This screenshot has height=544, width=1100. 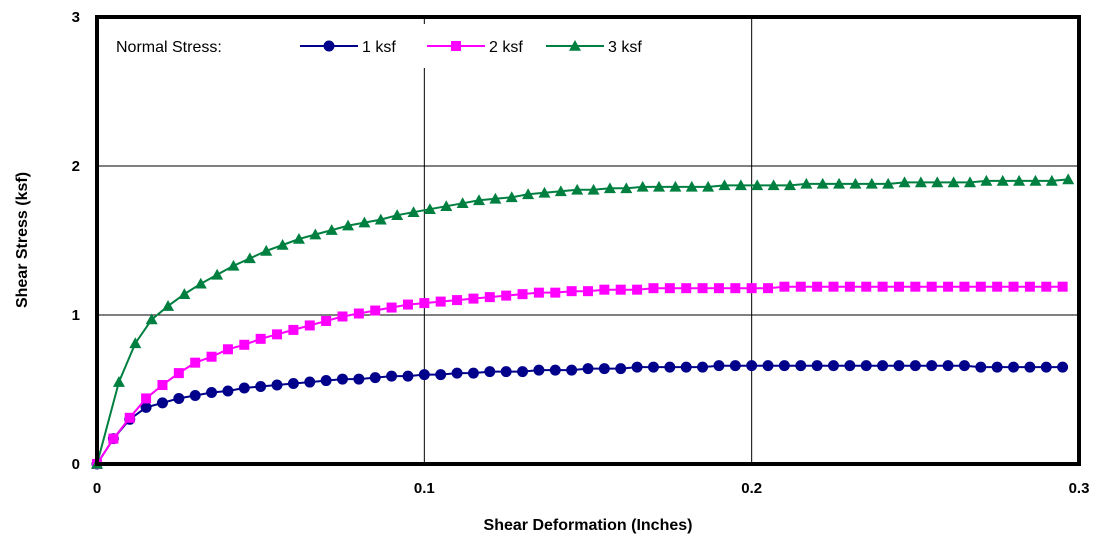 I want to click on legend-label: 3 ksf, so click(x=625, y=47).